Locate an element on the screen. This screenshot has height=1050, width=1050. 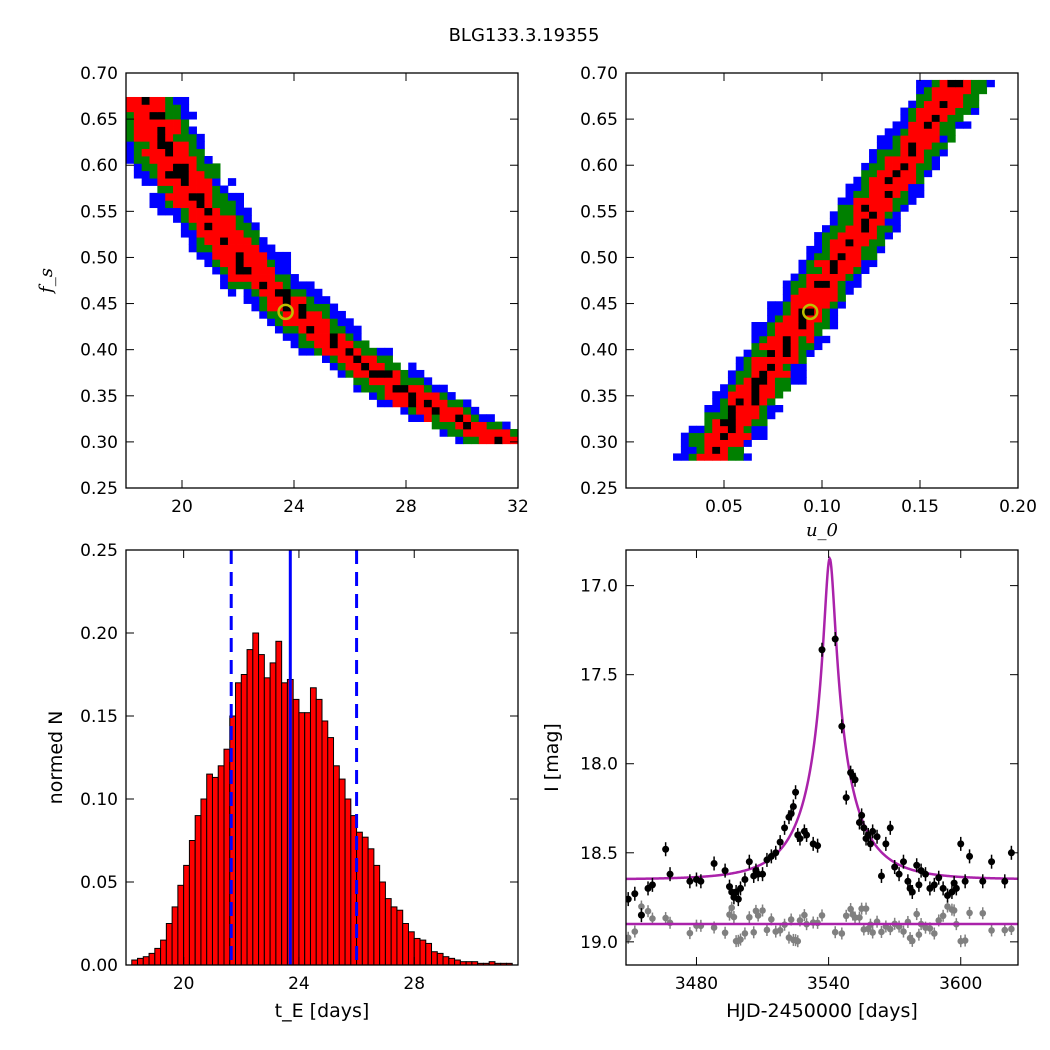
residual-point is located at coordinates (822, 915).